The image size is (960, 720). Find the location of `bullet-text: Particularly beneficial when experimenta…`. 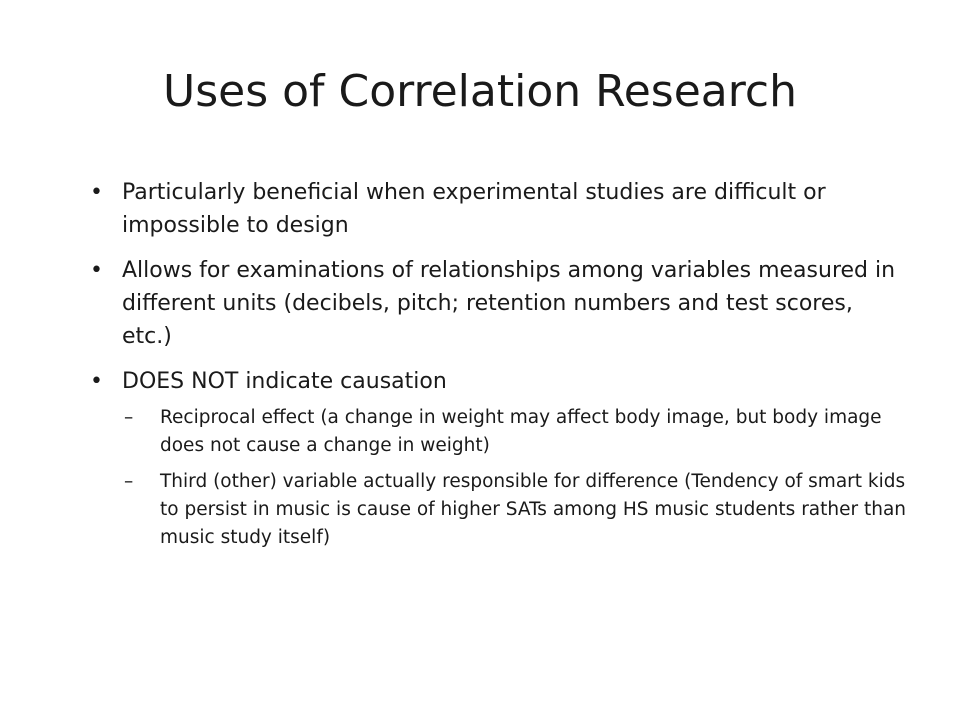

bullet-text: Particularly beneficial when experimenta… is located at coordinates (474, 209).